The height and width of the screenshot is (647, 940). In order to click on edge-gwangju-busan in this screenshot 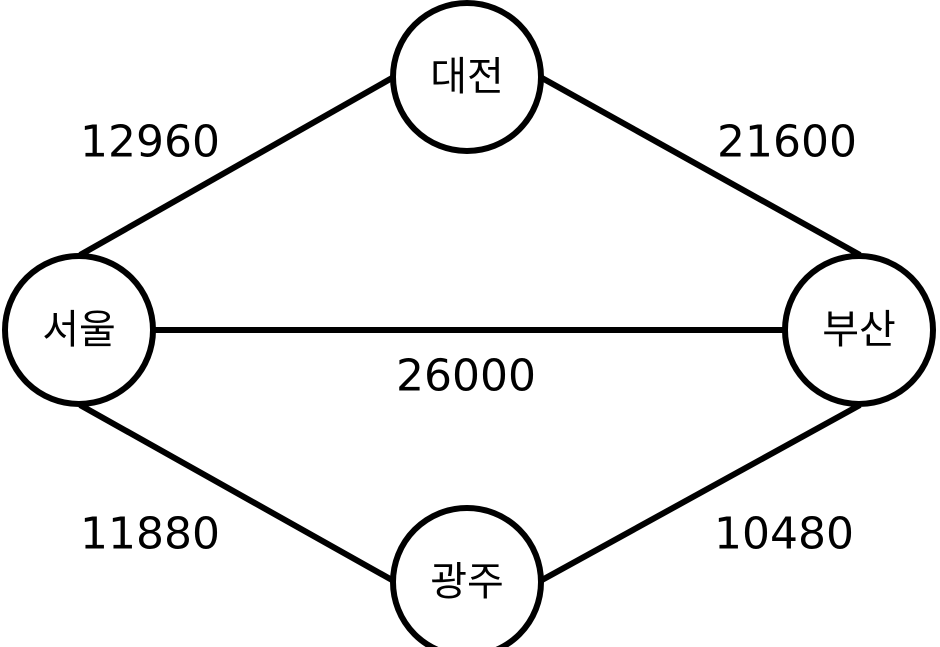, I will do `click(701, 492)`.